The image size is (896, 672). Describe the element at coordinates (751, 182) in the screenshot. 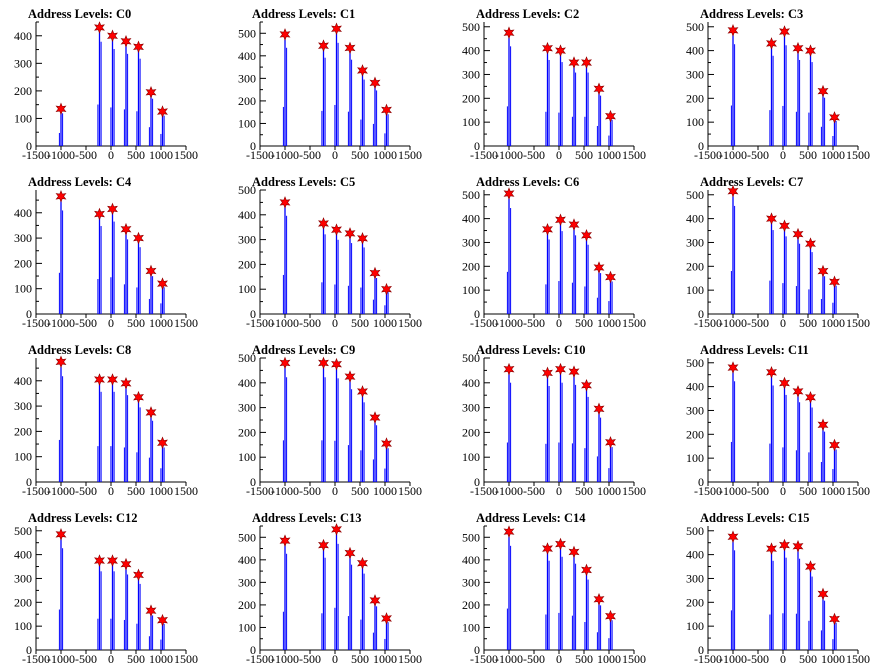

I see `chart-title: Address Levels: C7` at that location.